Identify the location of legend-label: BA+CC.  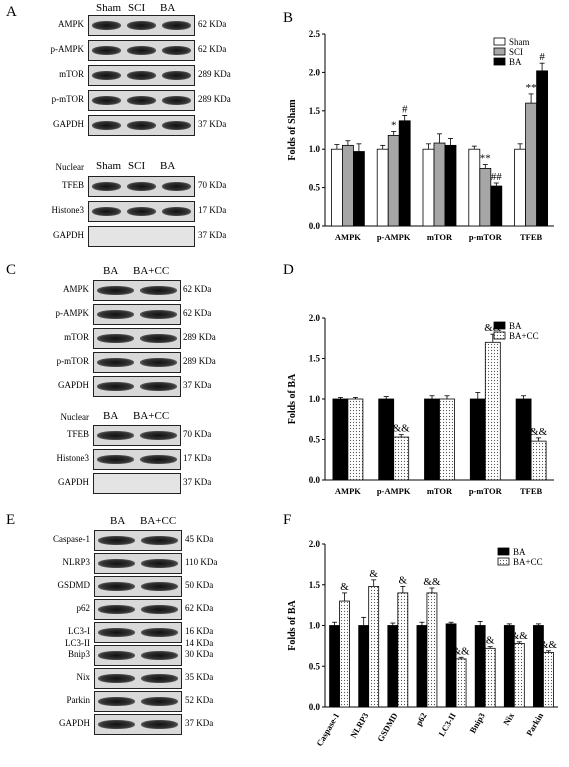
(524, 336).